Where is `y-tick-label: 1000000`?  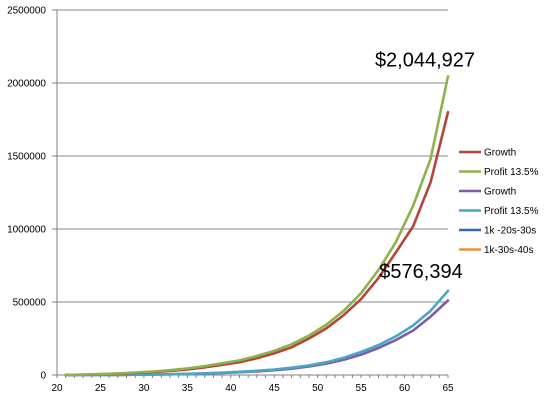
y-tick-label: 1000000 is located at coordinates (26, 230).